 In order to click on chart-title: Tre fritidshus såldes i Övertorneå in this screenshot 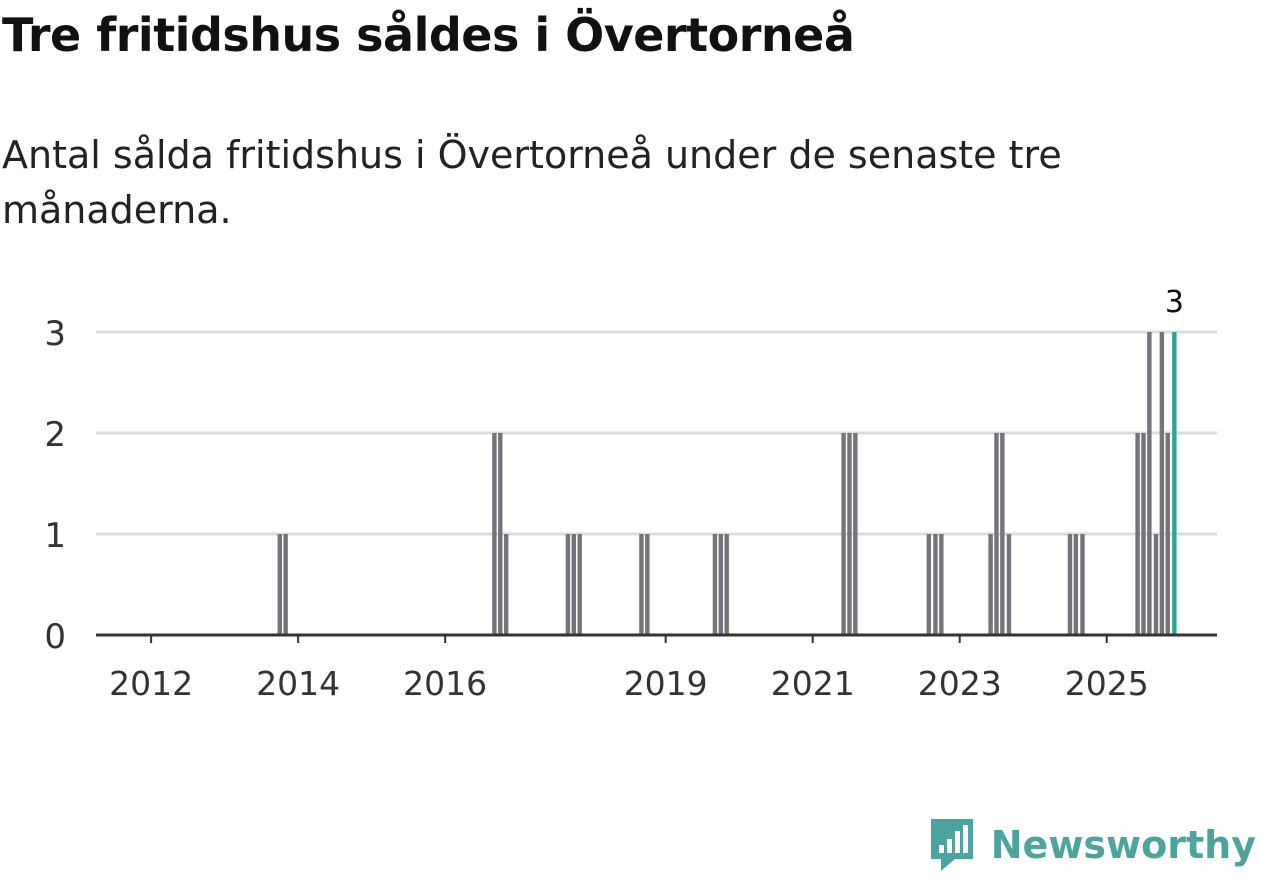, I will do `click(428, 35)`.